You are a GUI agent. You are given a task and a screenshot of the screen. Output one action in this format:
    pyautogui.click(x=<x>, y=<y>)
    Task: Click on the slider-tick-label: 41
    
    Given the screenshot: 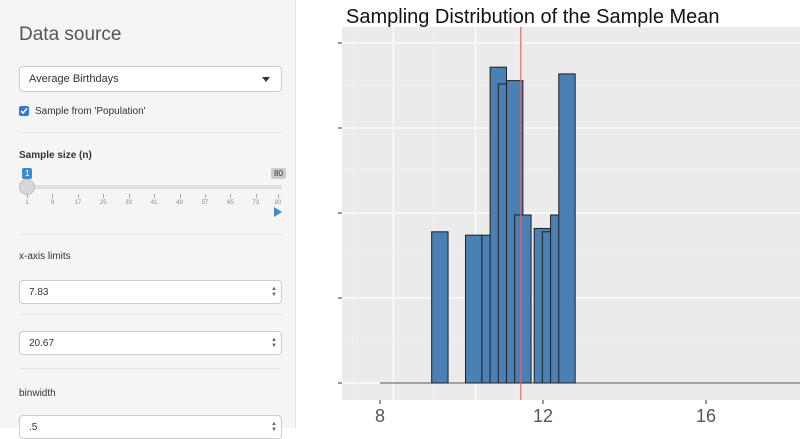 What is the action you would take?
    pyautogui.click(x=154, y=203)
    